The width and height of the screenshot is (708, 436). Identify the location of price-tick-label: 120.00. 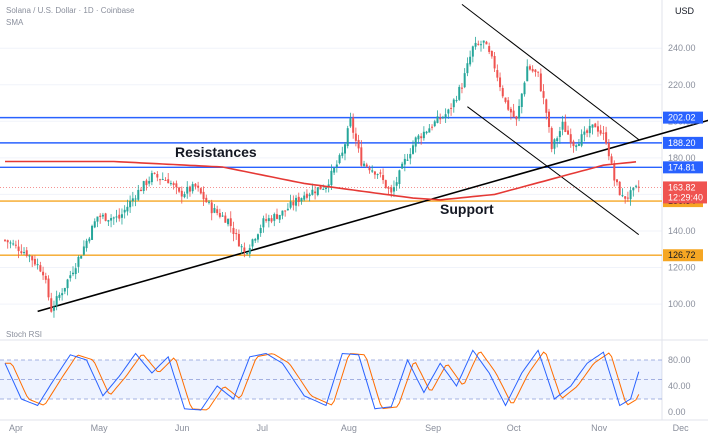
(682, 268).